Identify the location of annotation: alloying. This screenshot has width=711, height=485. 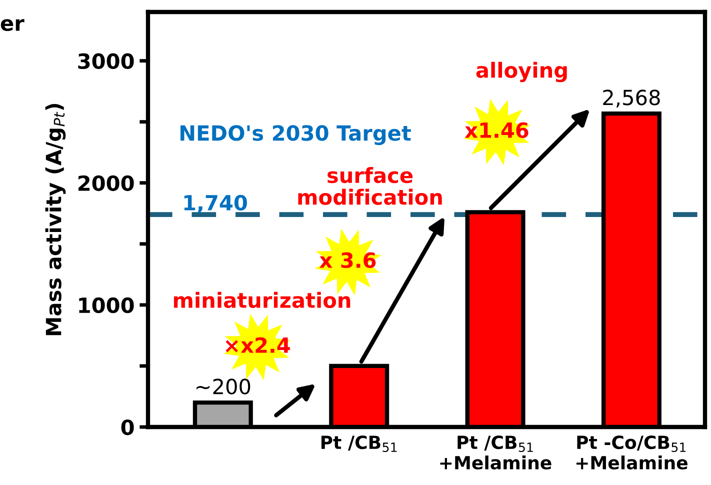
(521, 72).